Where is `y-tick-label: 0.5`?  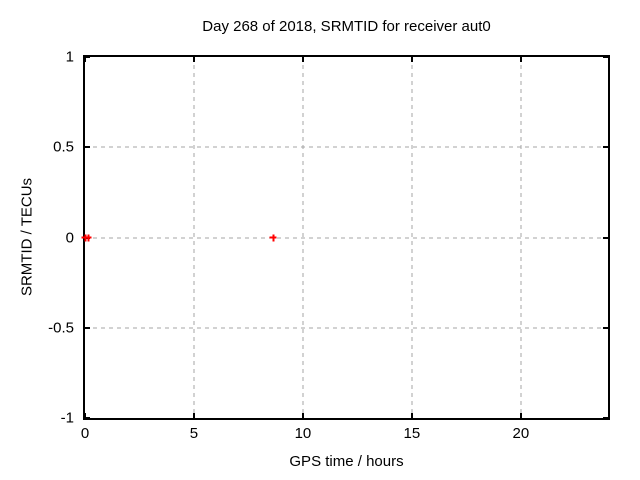
y-tick-label: 0.5 is located at coordinates (63, 147).